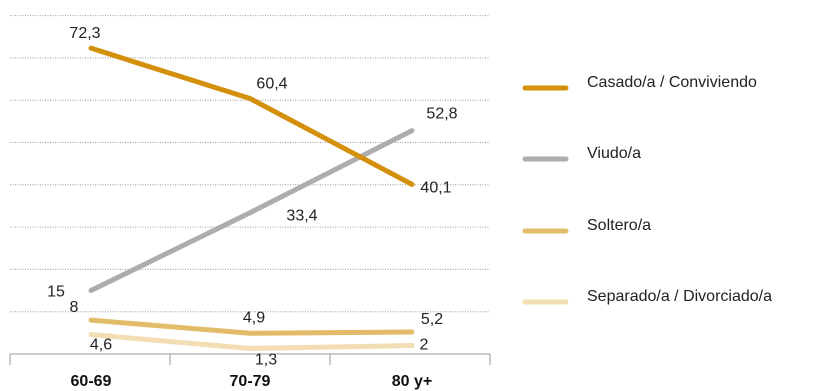  I want to click on data-label: 4,9, so click(254, 317).